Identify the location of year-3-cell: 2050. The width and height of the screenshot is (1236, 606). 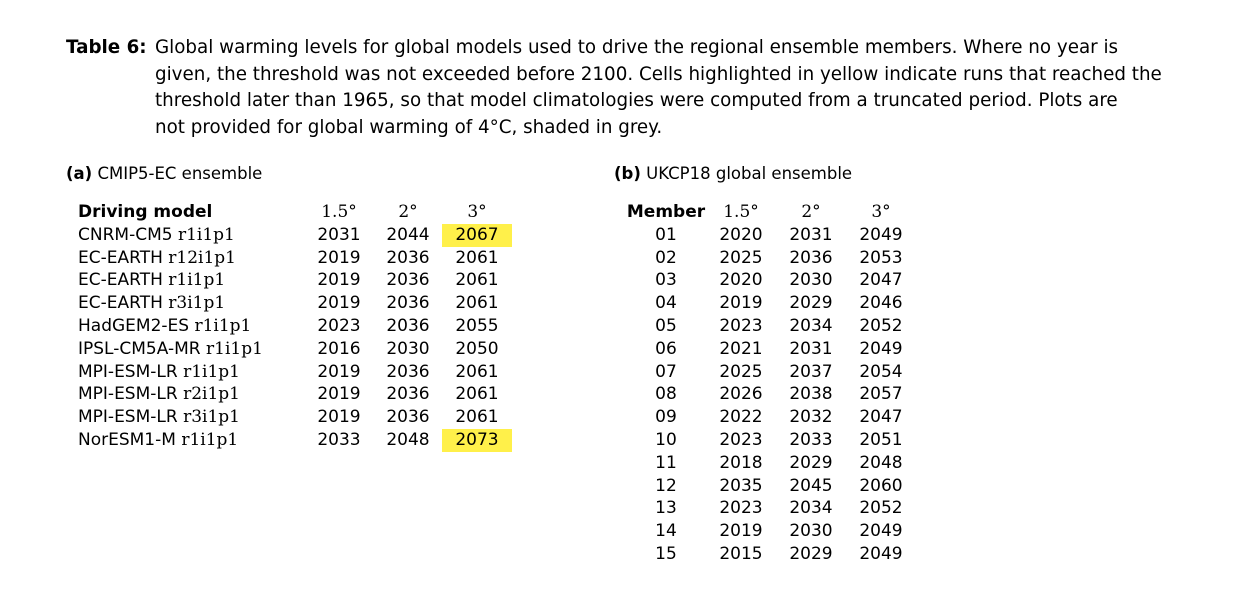
(477, 348).